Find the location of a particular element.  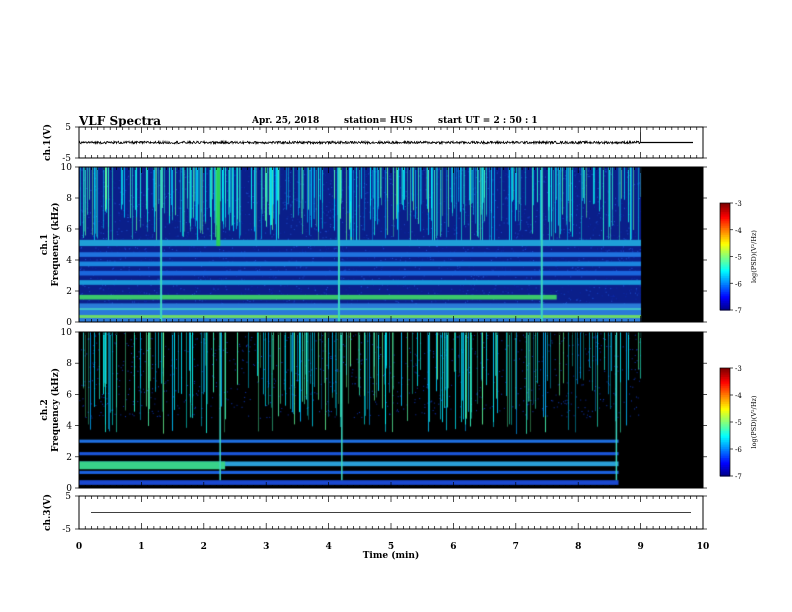

x-tick-label: 4 is located at coordinates (328, 547).